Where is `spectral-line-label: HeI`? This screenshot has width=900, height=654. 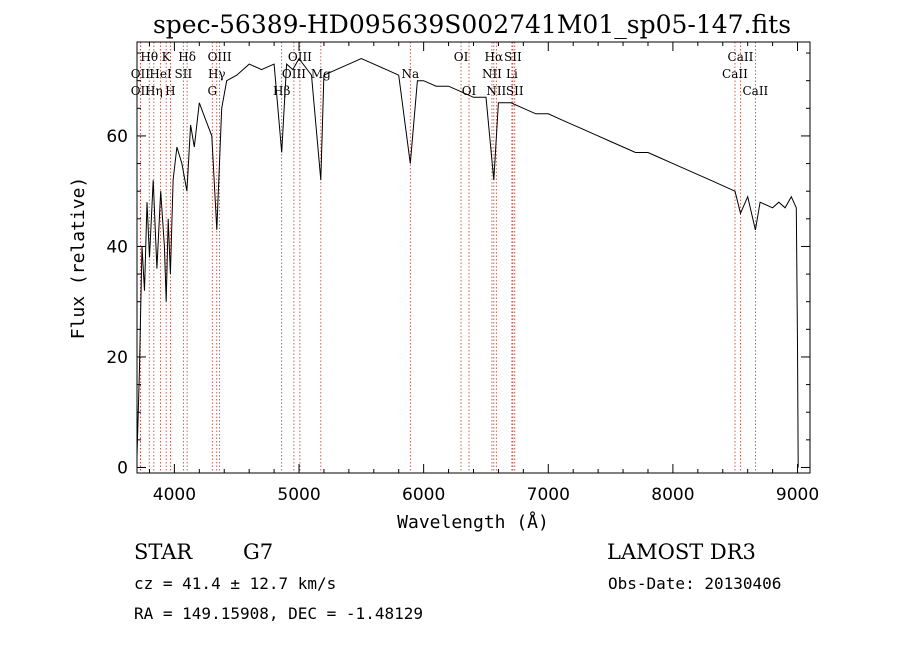
spectral-line-label: HeI is located at coordinates (160, 74).